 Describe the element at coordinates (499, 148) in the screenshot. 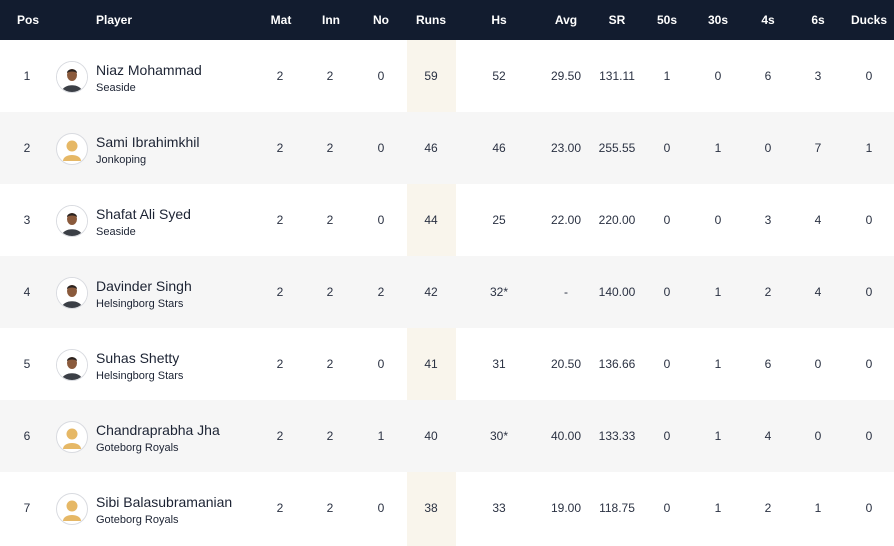

I see `hs-cell: 46` at that location.